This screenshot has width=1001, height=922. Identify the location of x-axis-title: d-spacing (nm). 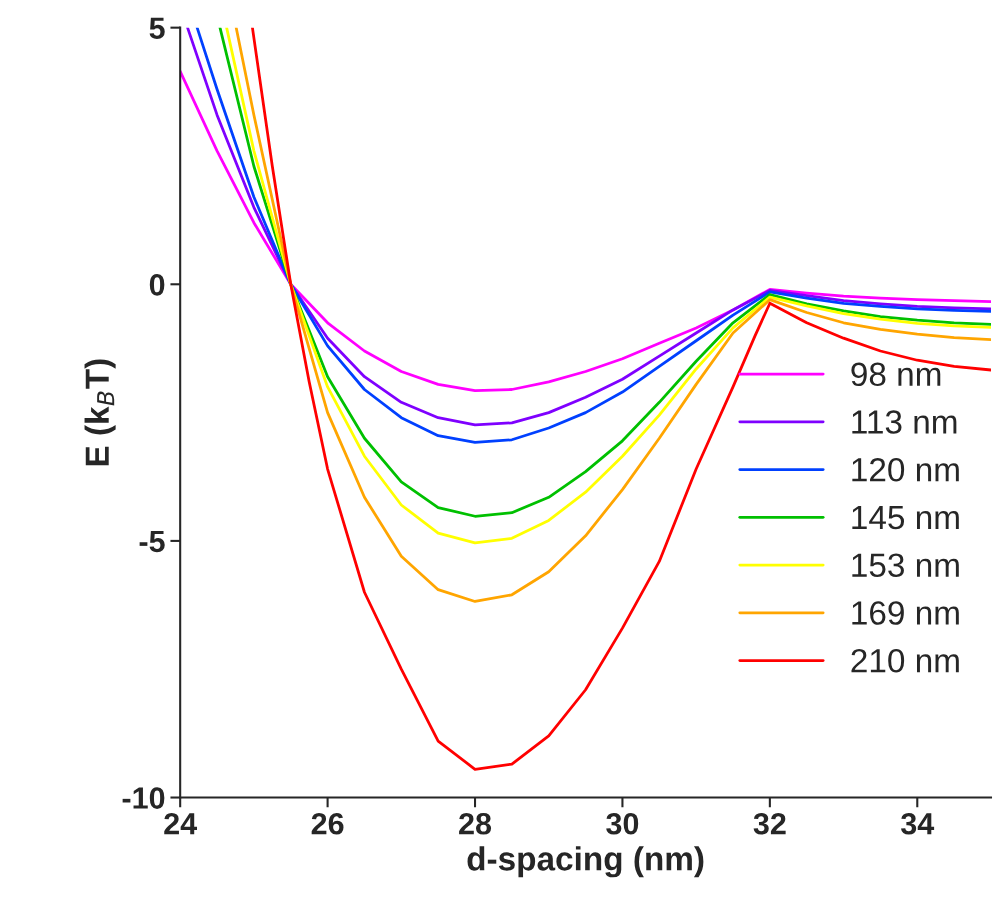
(585, 862).